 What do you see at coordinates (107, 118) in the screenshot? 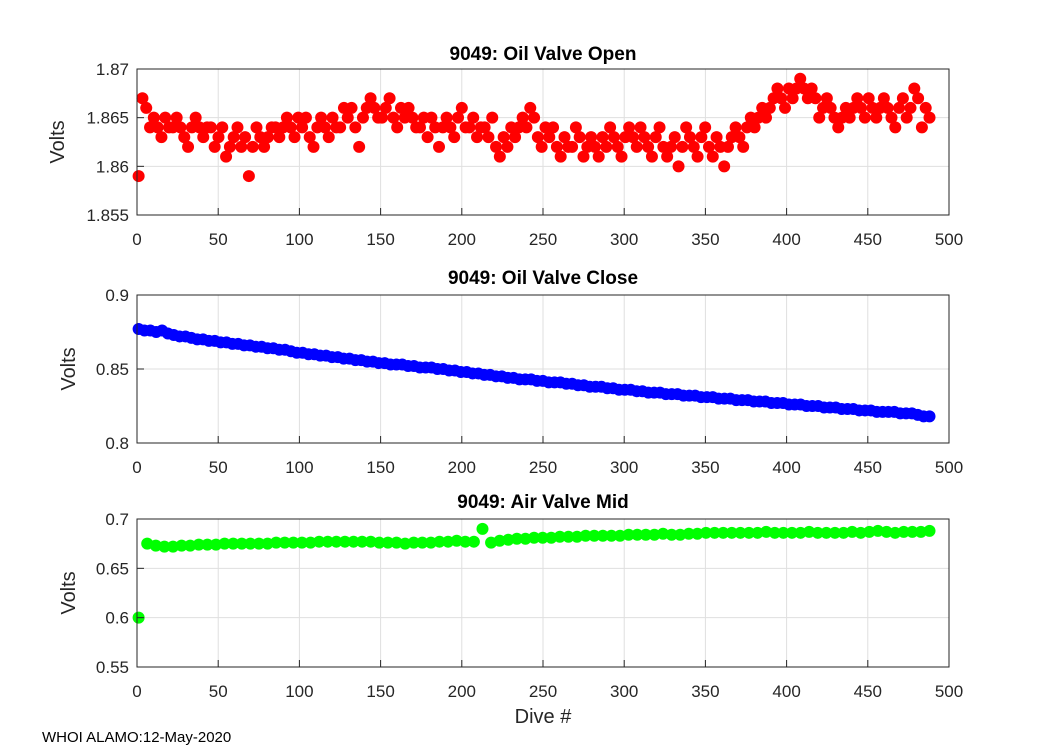
I see `y-tick-label: 1.865` at bounding box center [107, 118].